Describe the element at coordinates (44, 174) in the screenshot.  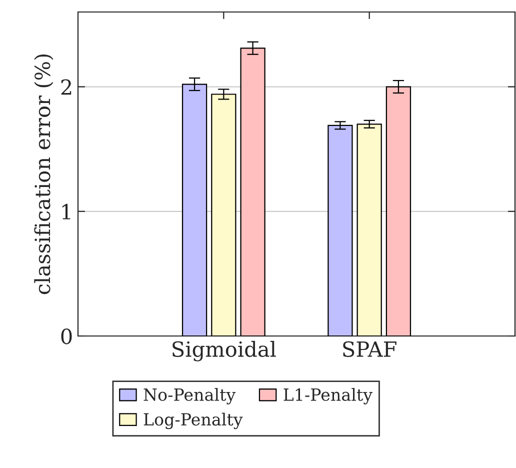
I see `y-axis-title: classification error (%)` at that location.